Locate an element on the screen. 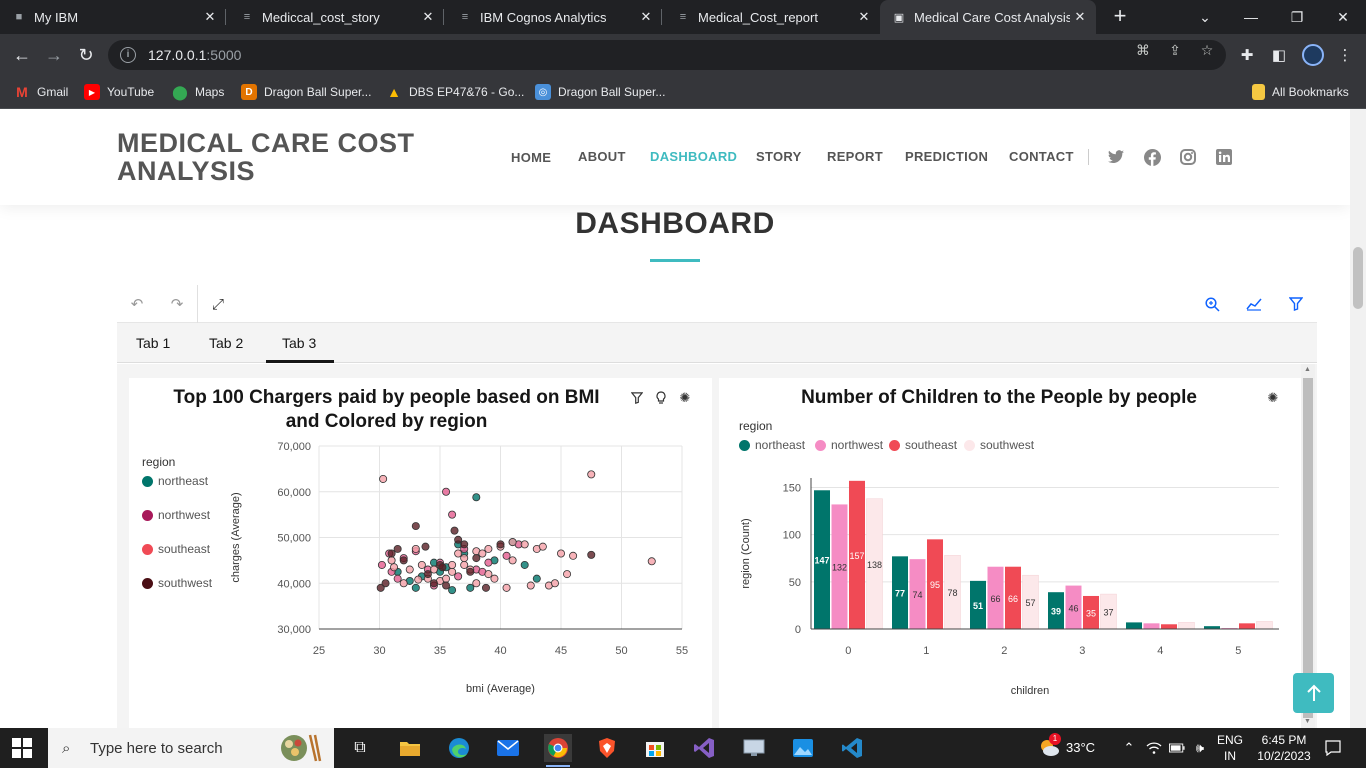  battery-icon is located at coordinates (1177, 748).